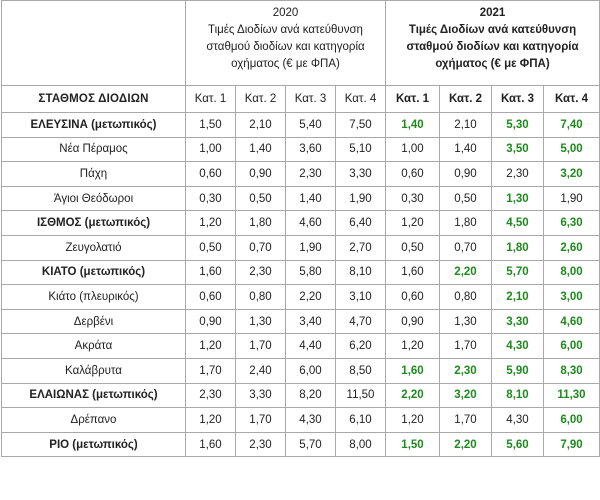 Image resolution: width=600 pixels, height=500 pixels. What do you see at coordinates (210, 174) in the screenshot?
I see `price-2020-cat1: 0,60` at bounding box center [210, 174].